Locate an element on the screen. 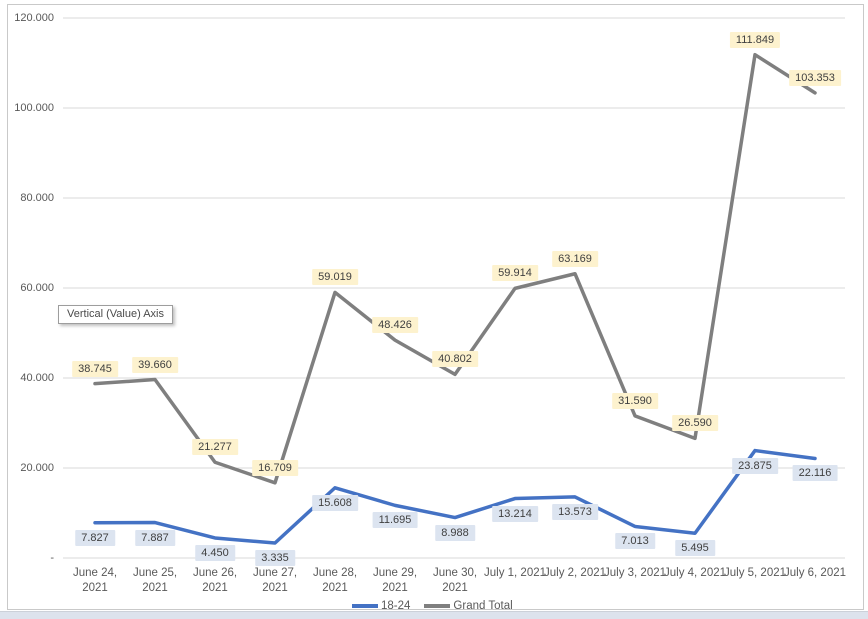  data-label: 7.887 is located at coordinates (155, 537).